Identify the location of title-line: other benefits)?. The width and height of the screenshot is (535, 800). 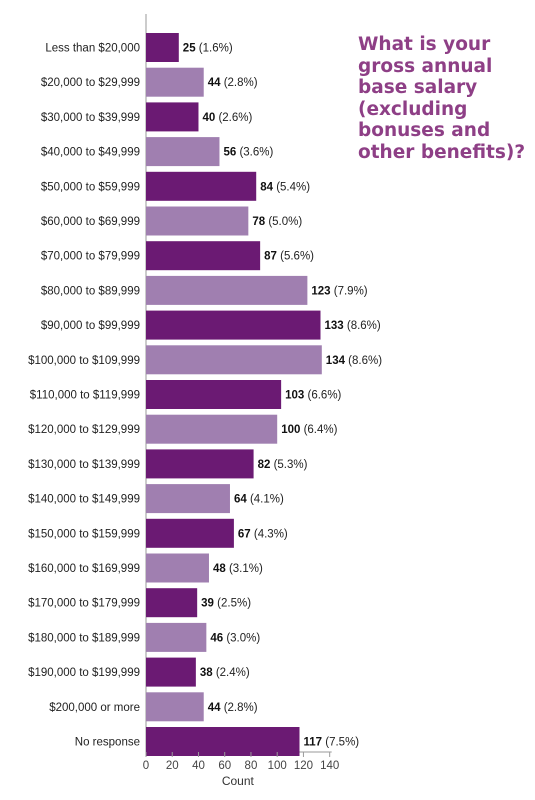
(442, 152).